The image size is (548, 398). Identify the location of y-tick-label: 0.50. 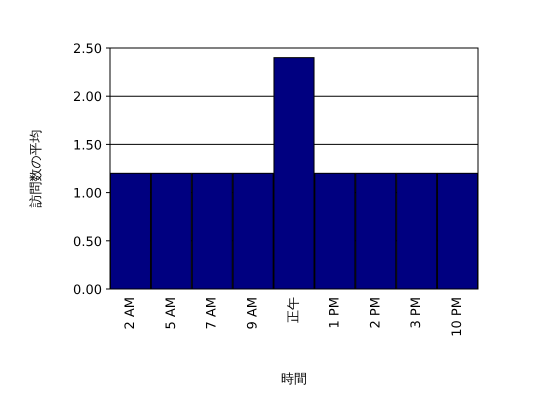
(87, 242).